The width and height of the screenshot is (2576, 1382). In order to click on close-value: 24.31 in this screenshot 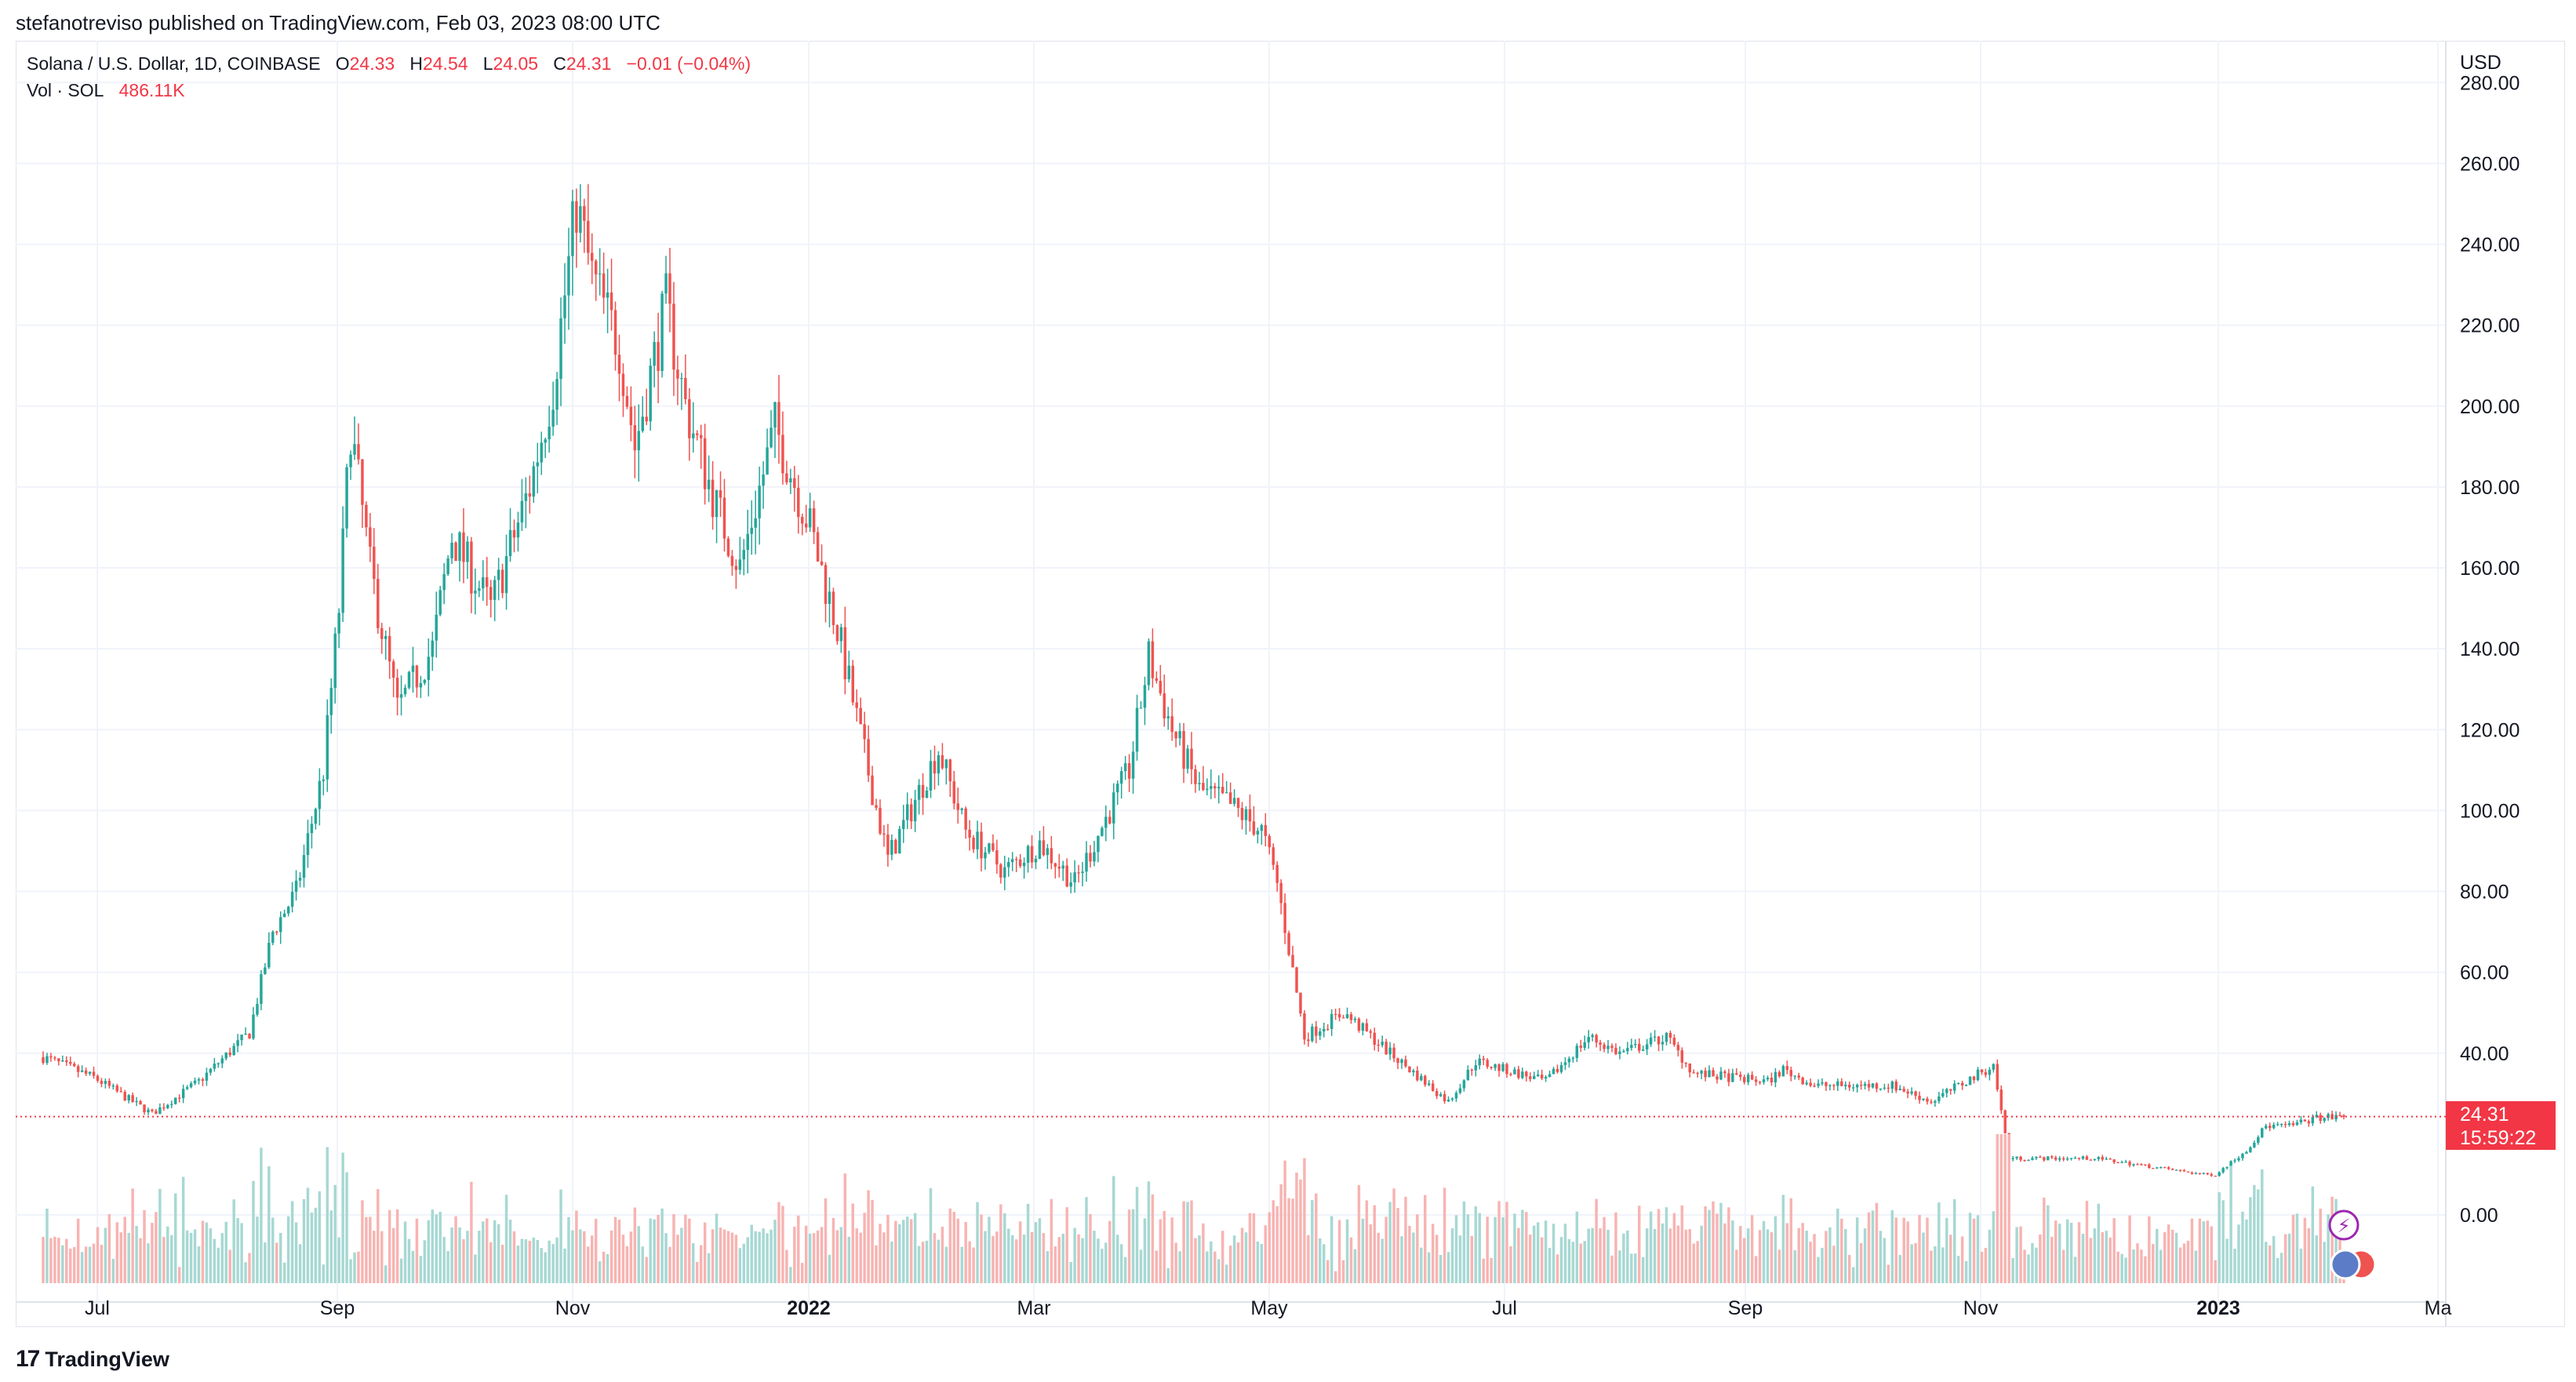, I will do `click(589, 63)`.